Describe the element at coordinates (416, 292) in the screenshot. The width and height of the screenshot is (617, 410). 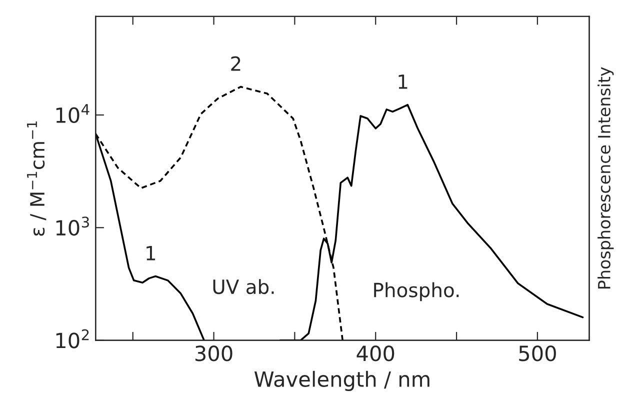
I see `annotation: Phospho.` at that location.